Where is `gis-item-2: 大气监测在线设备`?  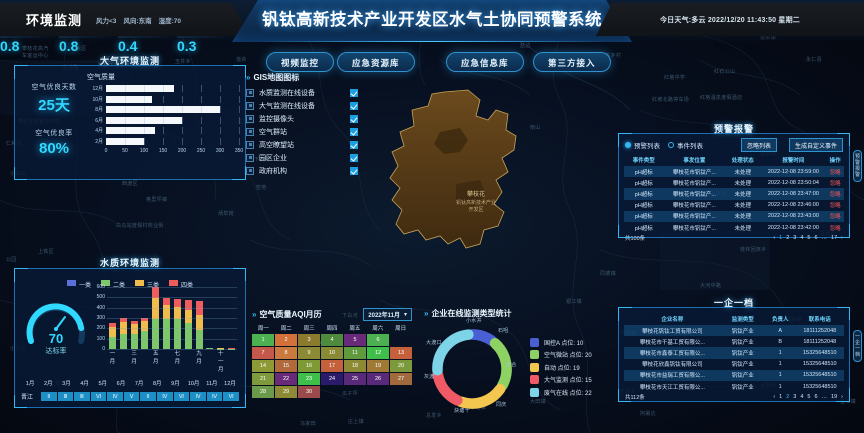
gis-item-2: 大气监测在线设备 is located at coordinates (302, 105).